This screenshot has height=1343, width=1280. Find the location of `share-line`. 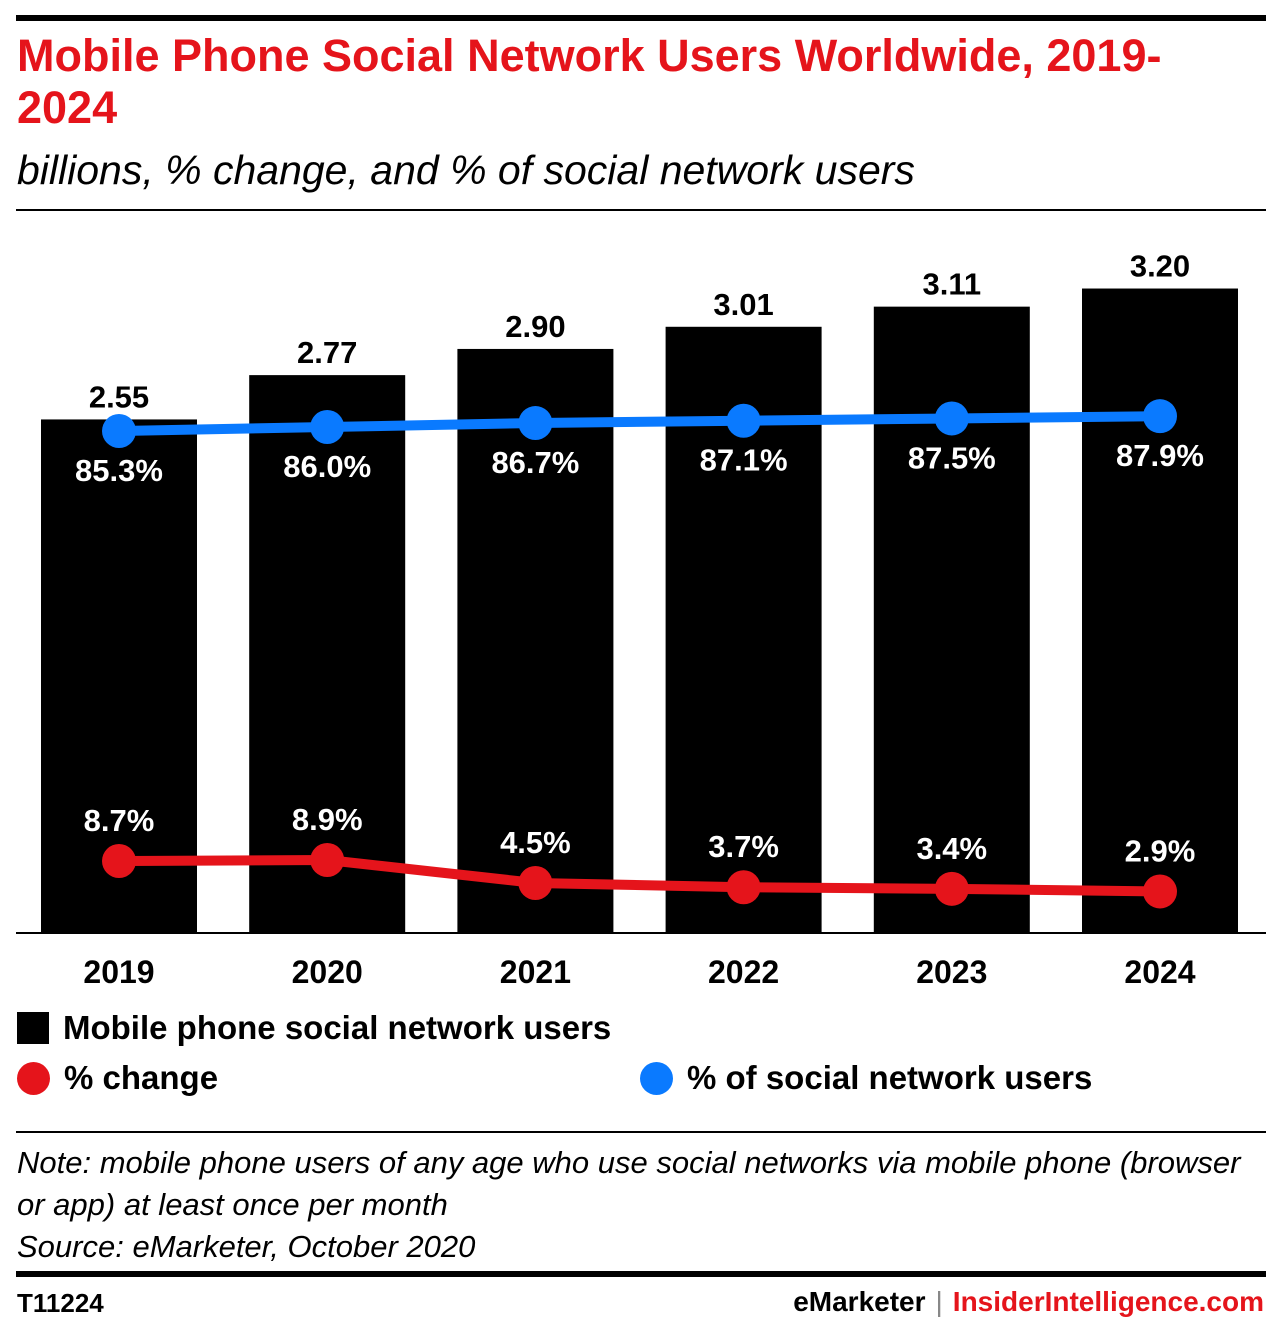

share-line is located at coordinates (639, 423).